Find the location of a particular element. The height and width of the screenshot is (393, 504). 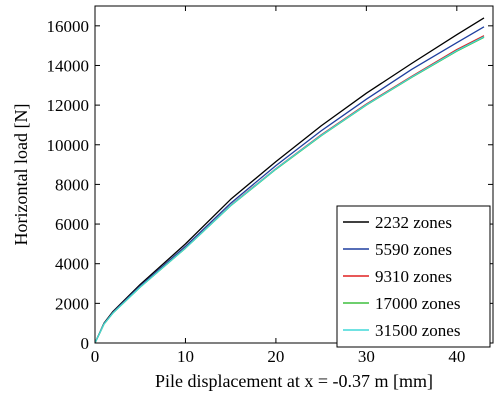

legend-label-3: 17000 zones is located at coordinates (417, 303).